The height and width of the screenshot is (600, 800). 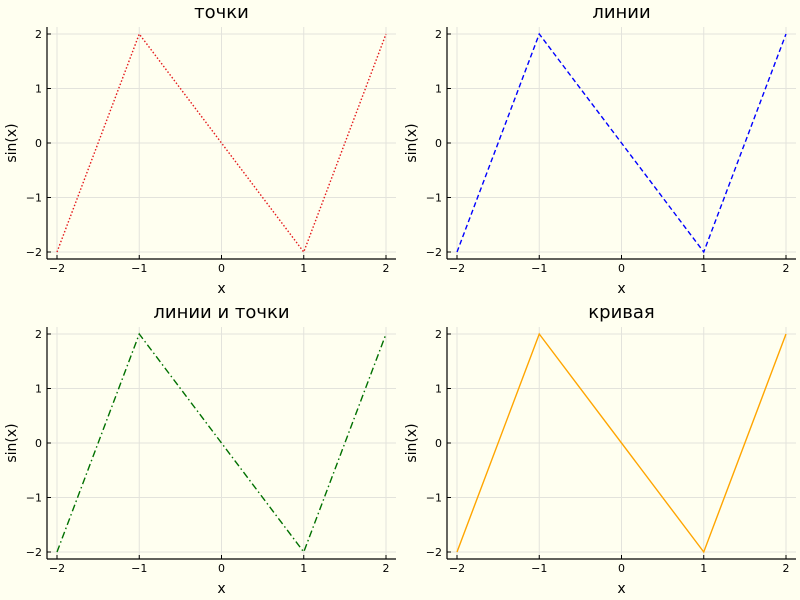 I want to click on chart-title: кривая, so click(x=621, y=312).